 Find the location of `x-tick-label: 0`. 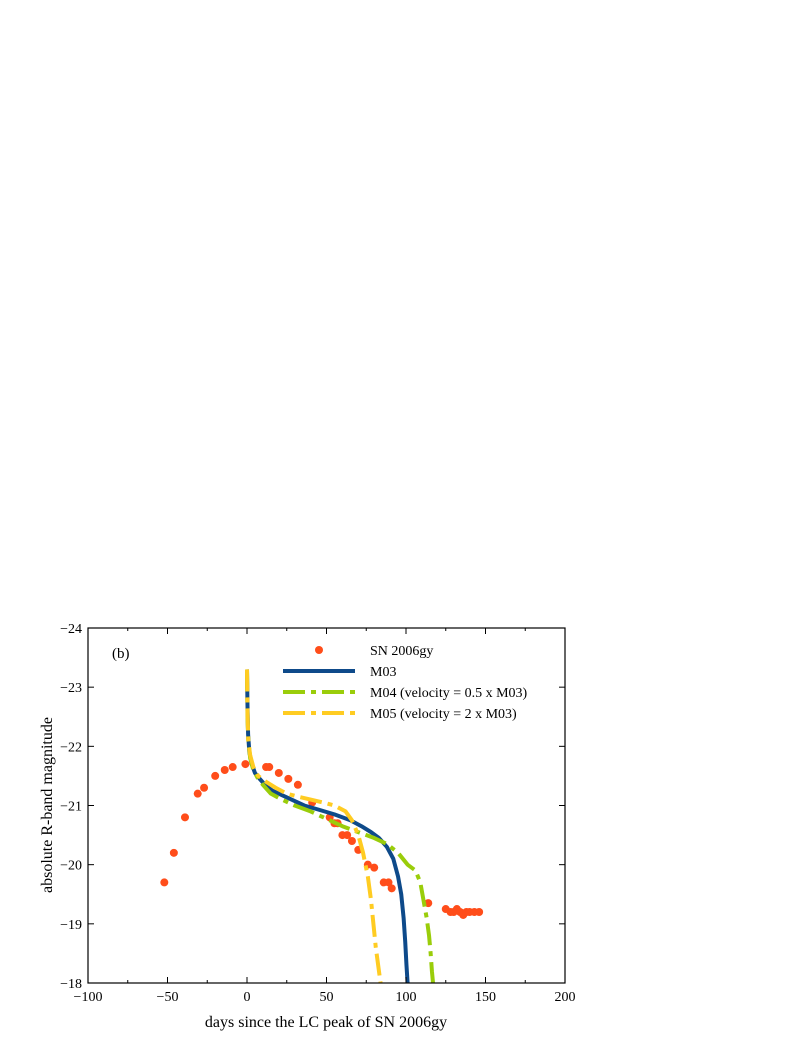

x-tick-label: 0 is located at coordinates (247, 997).